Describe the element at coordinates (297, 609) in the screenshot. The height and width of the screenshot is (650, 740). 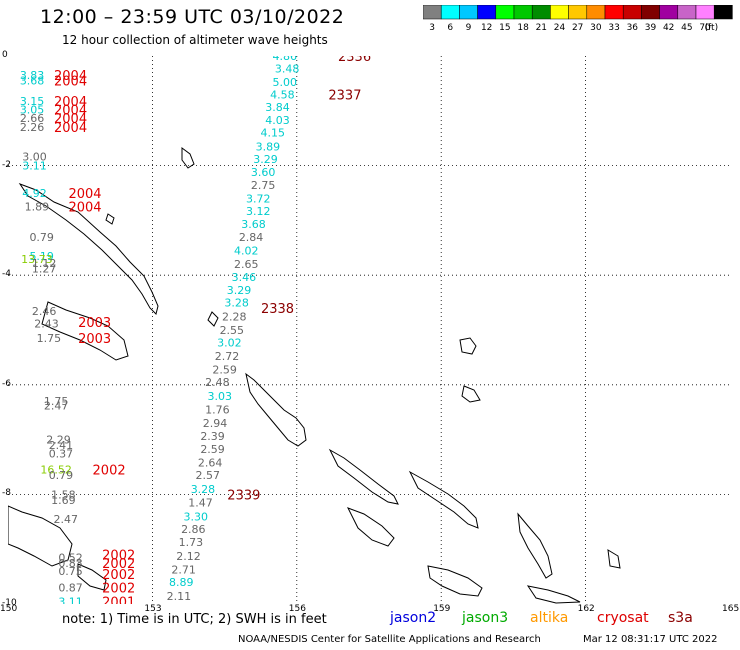
I see `longitude-tick: 156` at that location.